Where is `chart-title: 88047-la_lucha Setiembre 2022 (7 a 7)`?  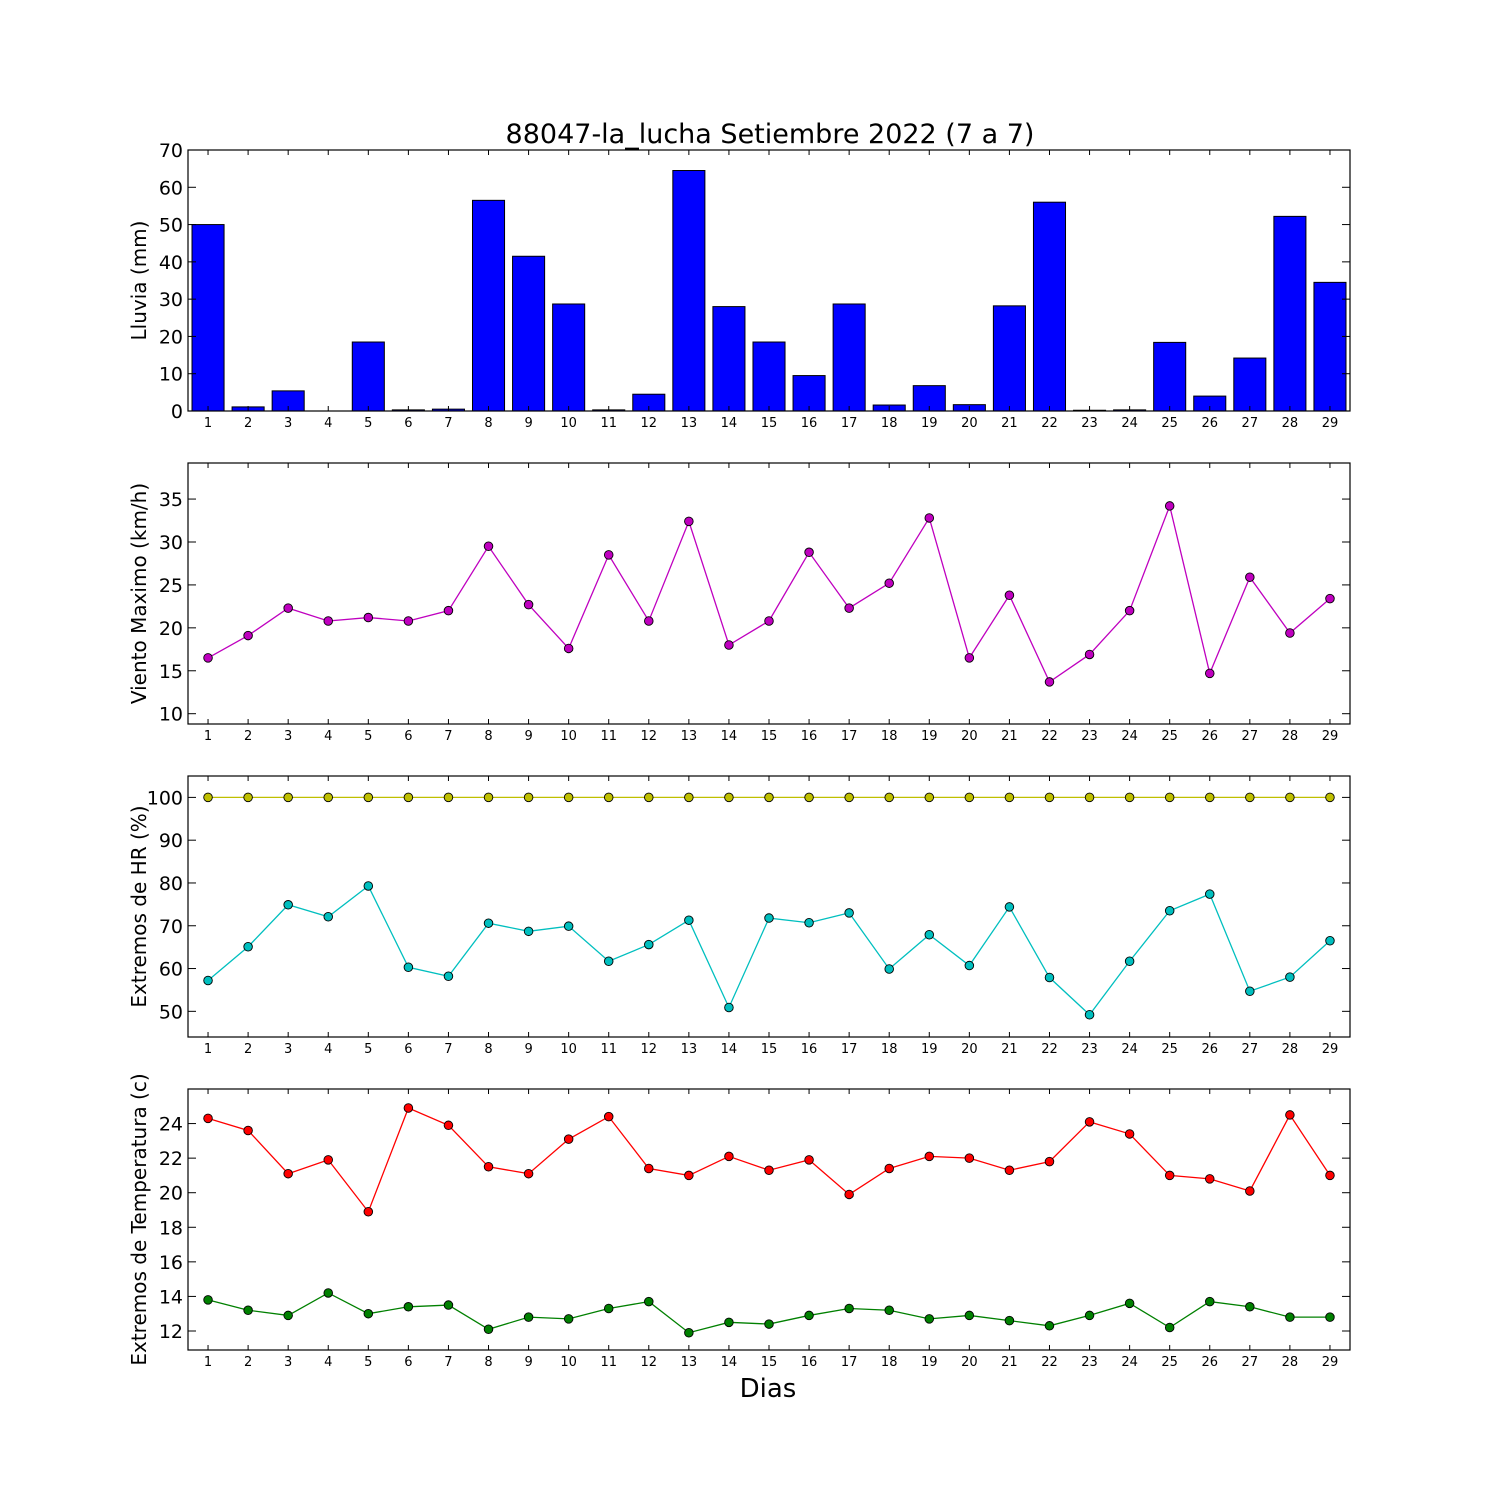
chart-title: 88047-la_lucha Setiembre 2022 (7 a 7) is located at coordinates (770, 134).